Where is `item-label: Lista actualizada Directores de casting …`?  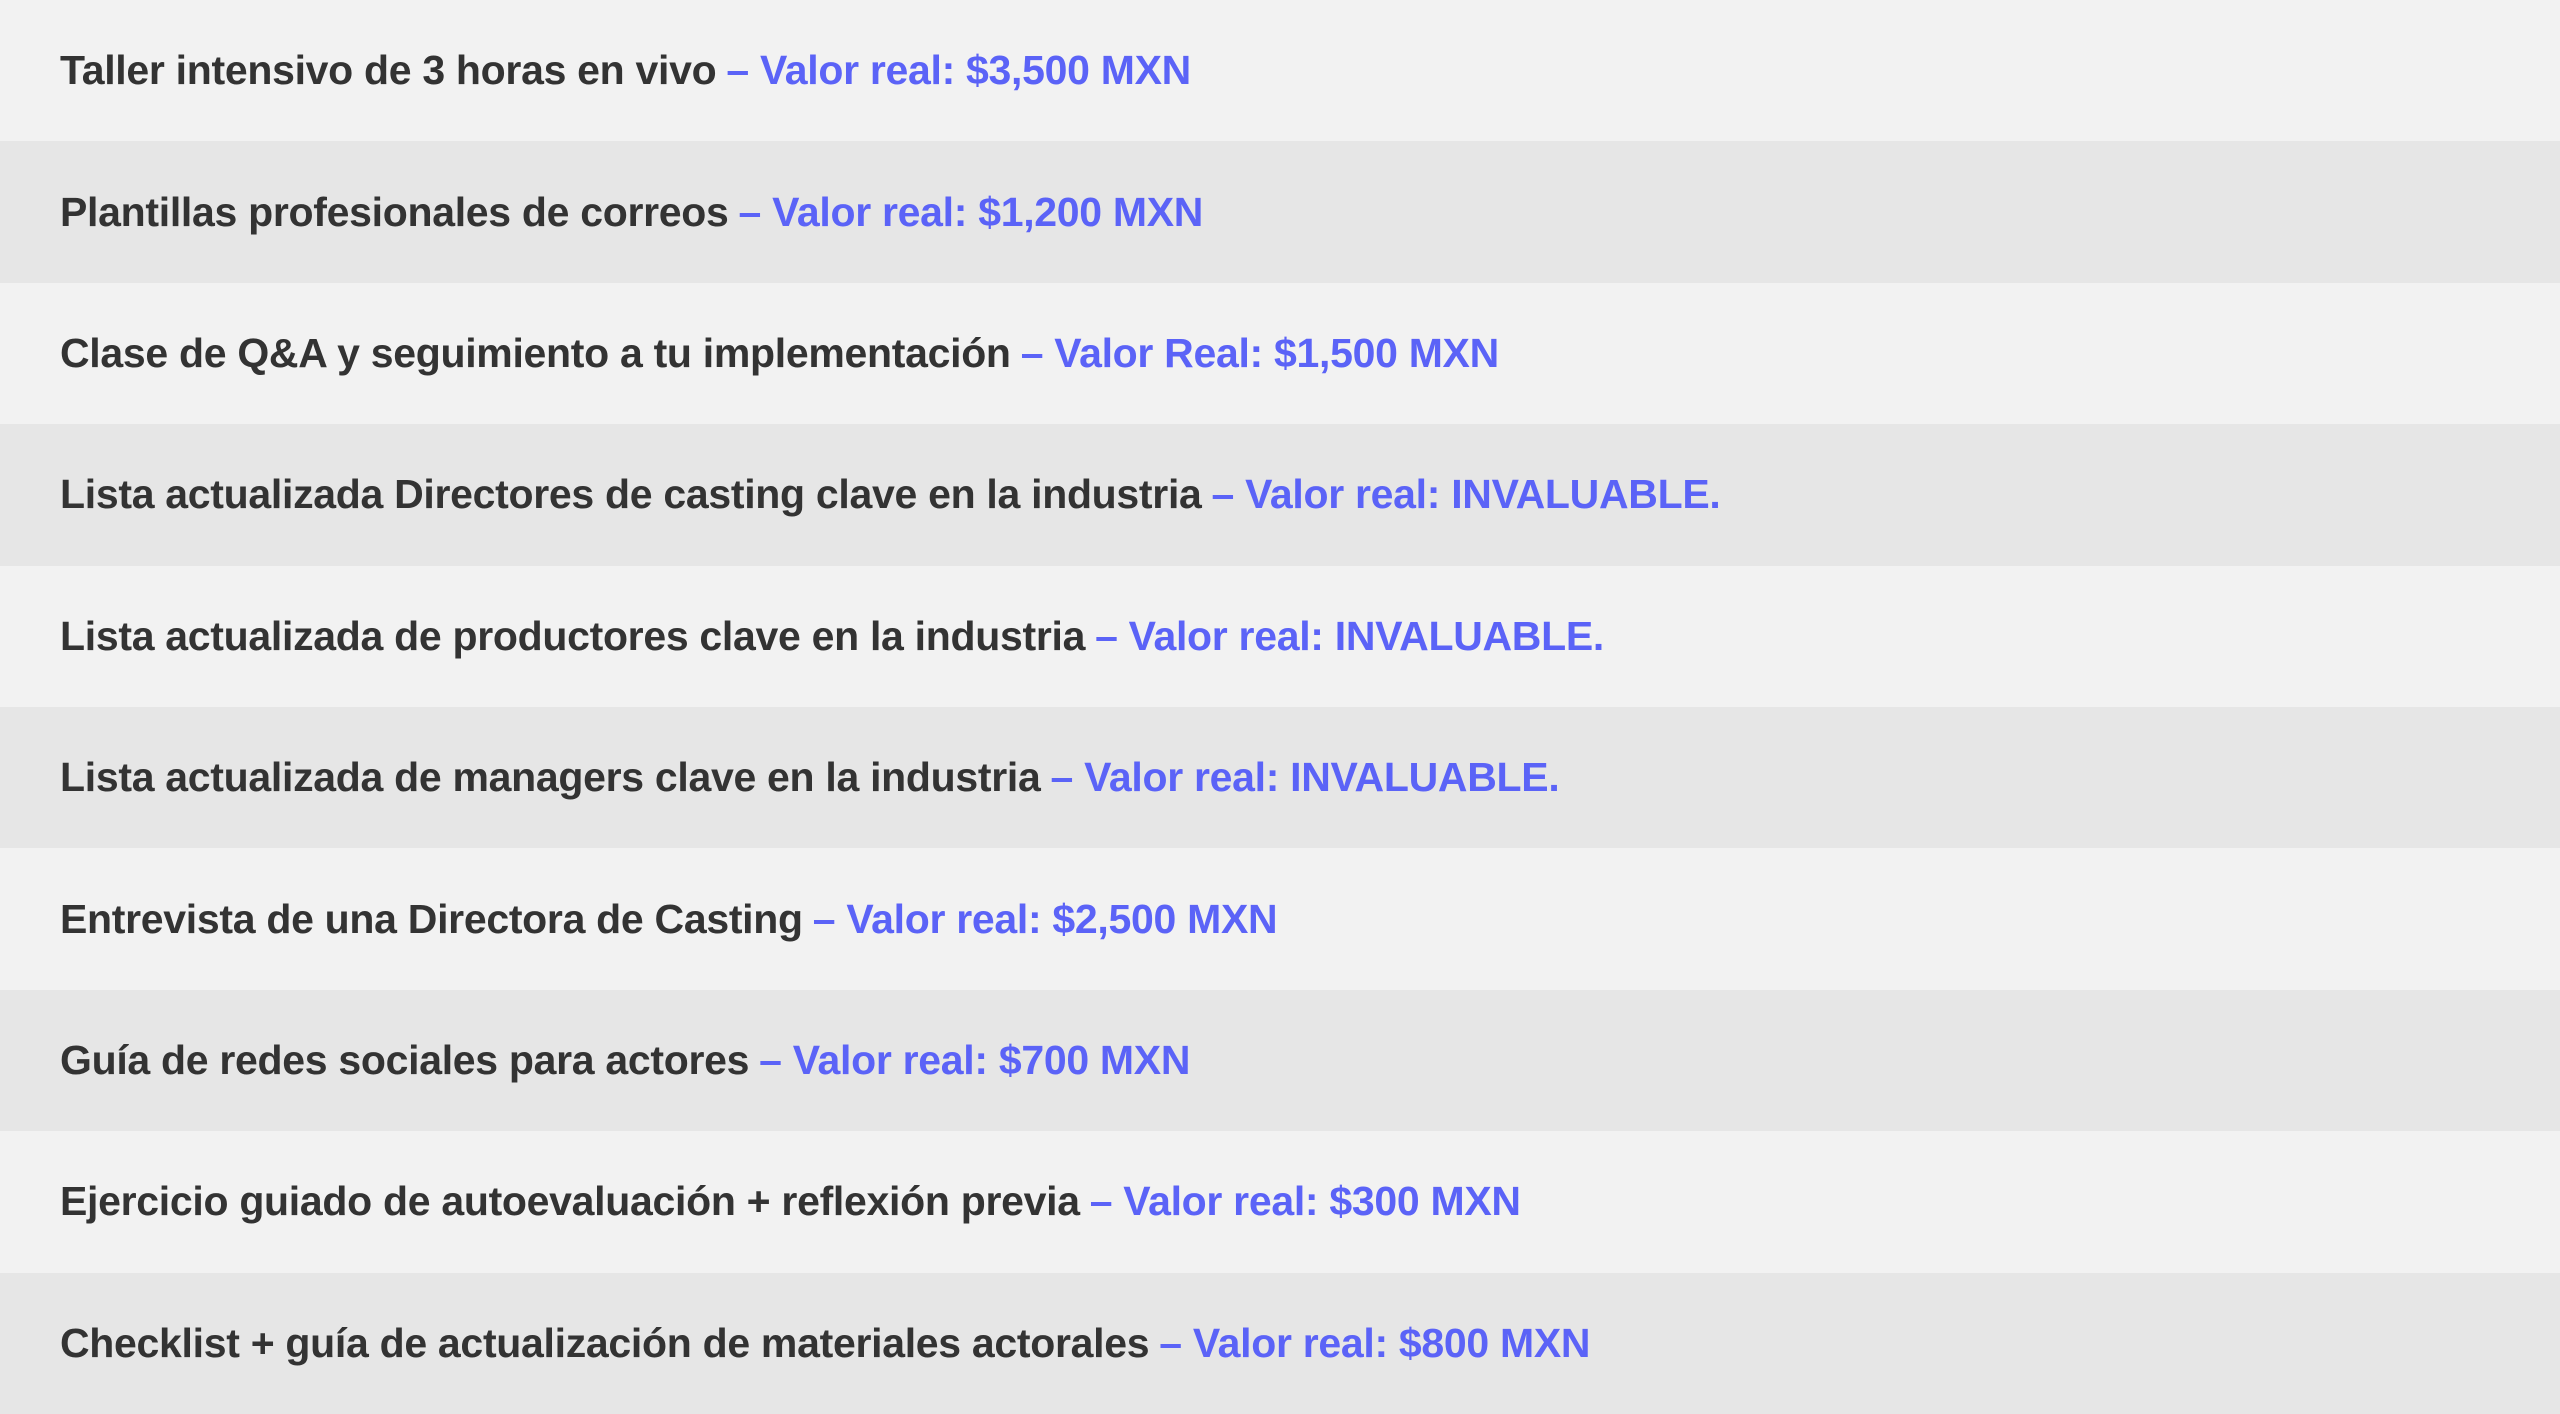 item-label: Lista actualizada Directores de casting … is located at coordinates (631, 494).